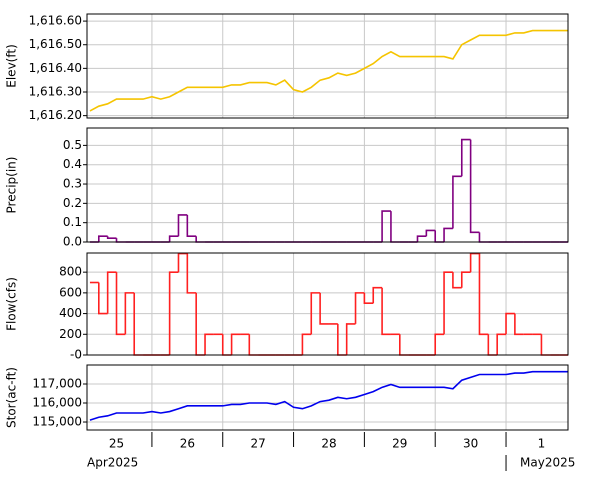 This screenshot has height=480, width=601. Describe the element at coordinates (112, 463) in the screenshot. I see `month-label: Apr2025` at that location.